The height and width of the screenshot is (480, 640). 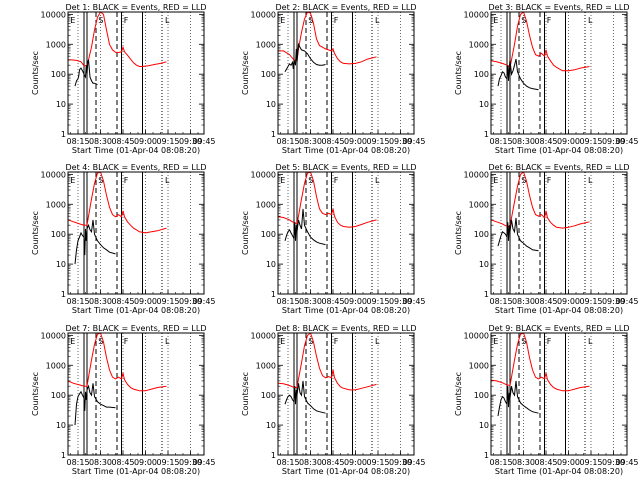 I want to click on panel-title: Det 9: BLACK = Events, RED = LLD, so click(x=559, y=328).